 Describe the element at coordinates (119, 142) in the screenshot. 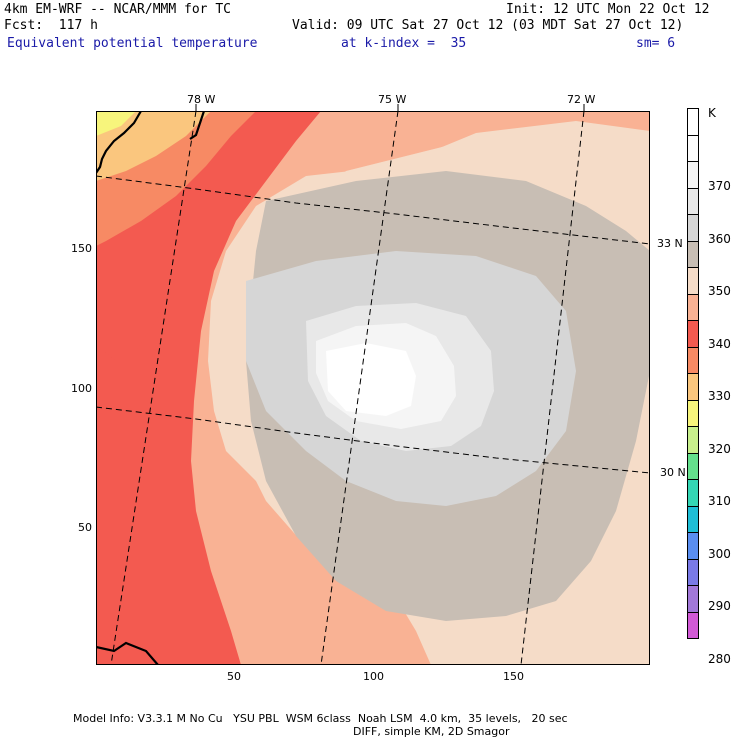

I see `coastline` at that location.